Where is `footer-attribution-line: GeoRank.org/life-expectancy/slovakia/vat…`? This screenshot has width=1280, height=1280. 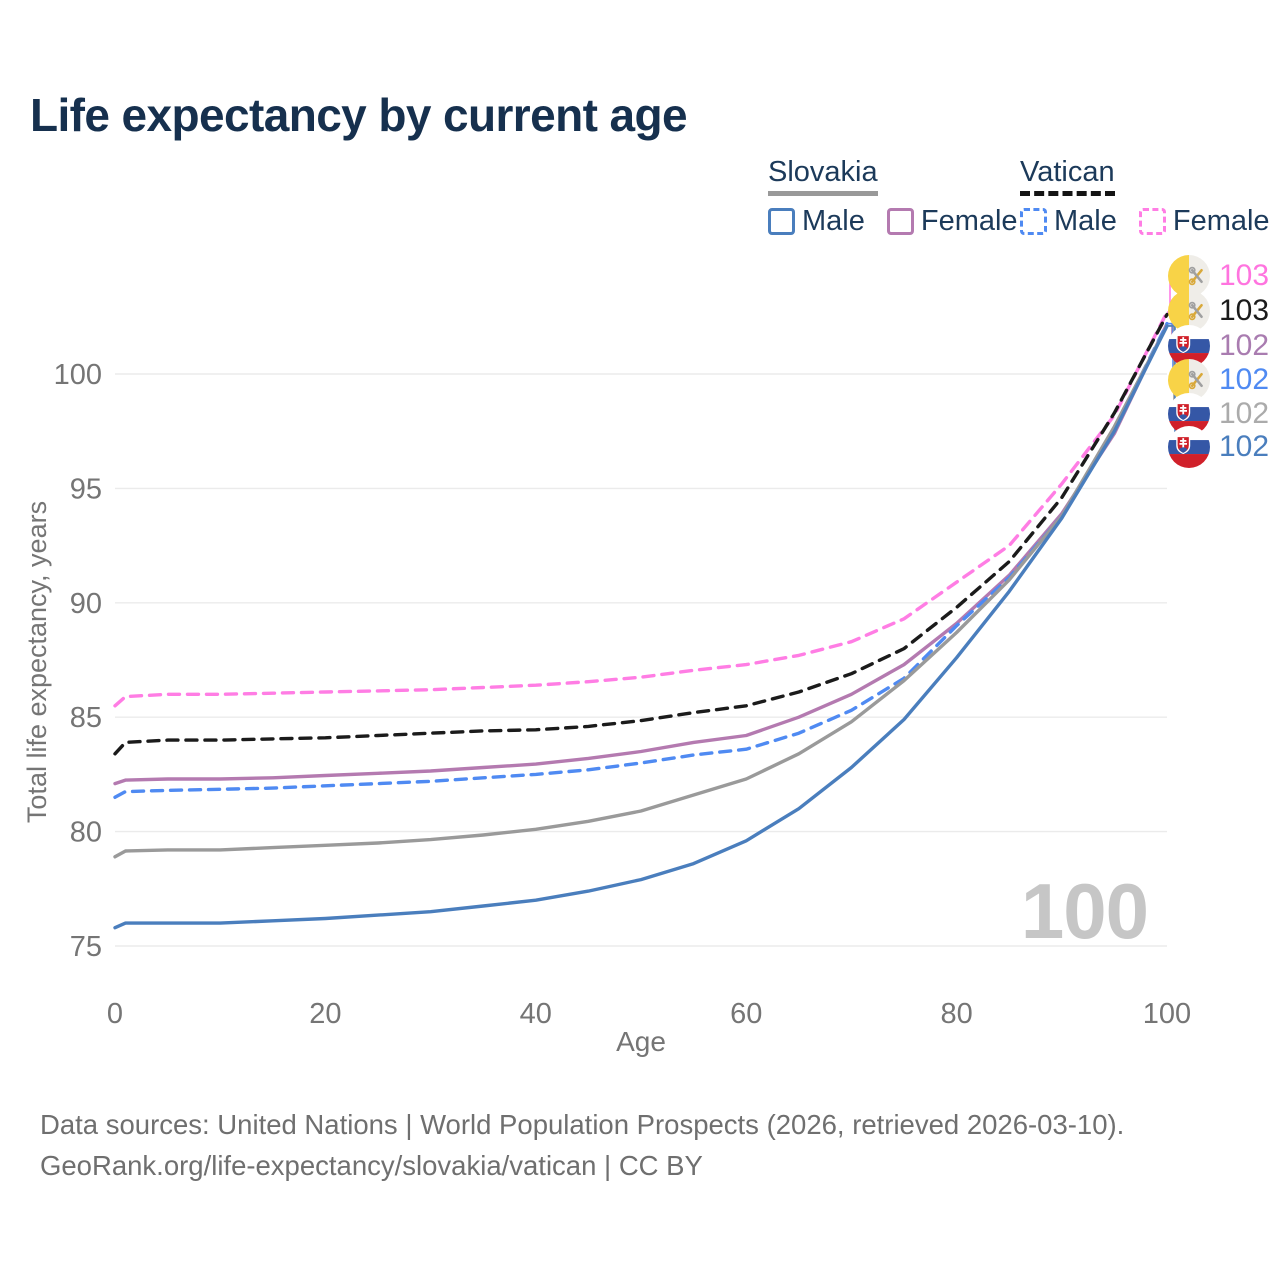
footer-attribution-line: GeoRank.org/life-expectancy/slovakia/vat… is located at coordinates (371, 1165).